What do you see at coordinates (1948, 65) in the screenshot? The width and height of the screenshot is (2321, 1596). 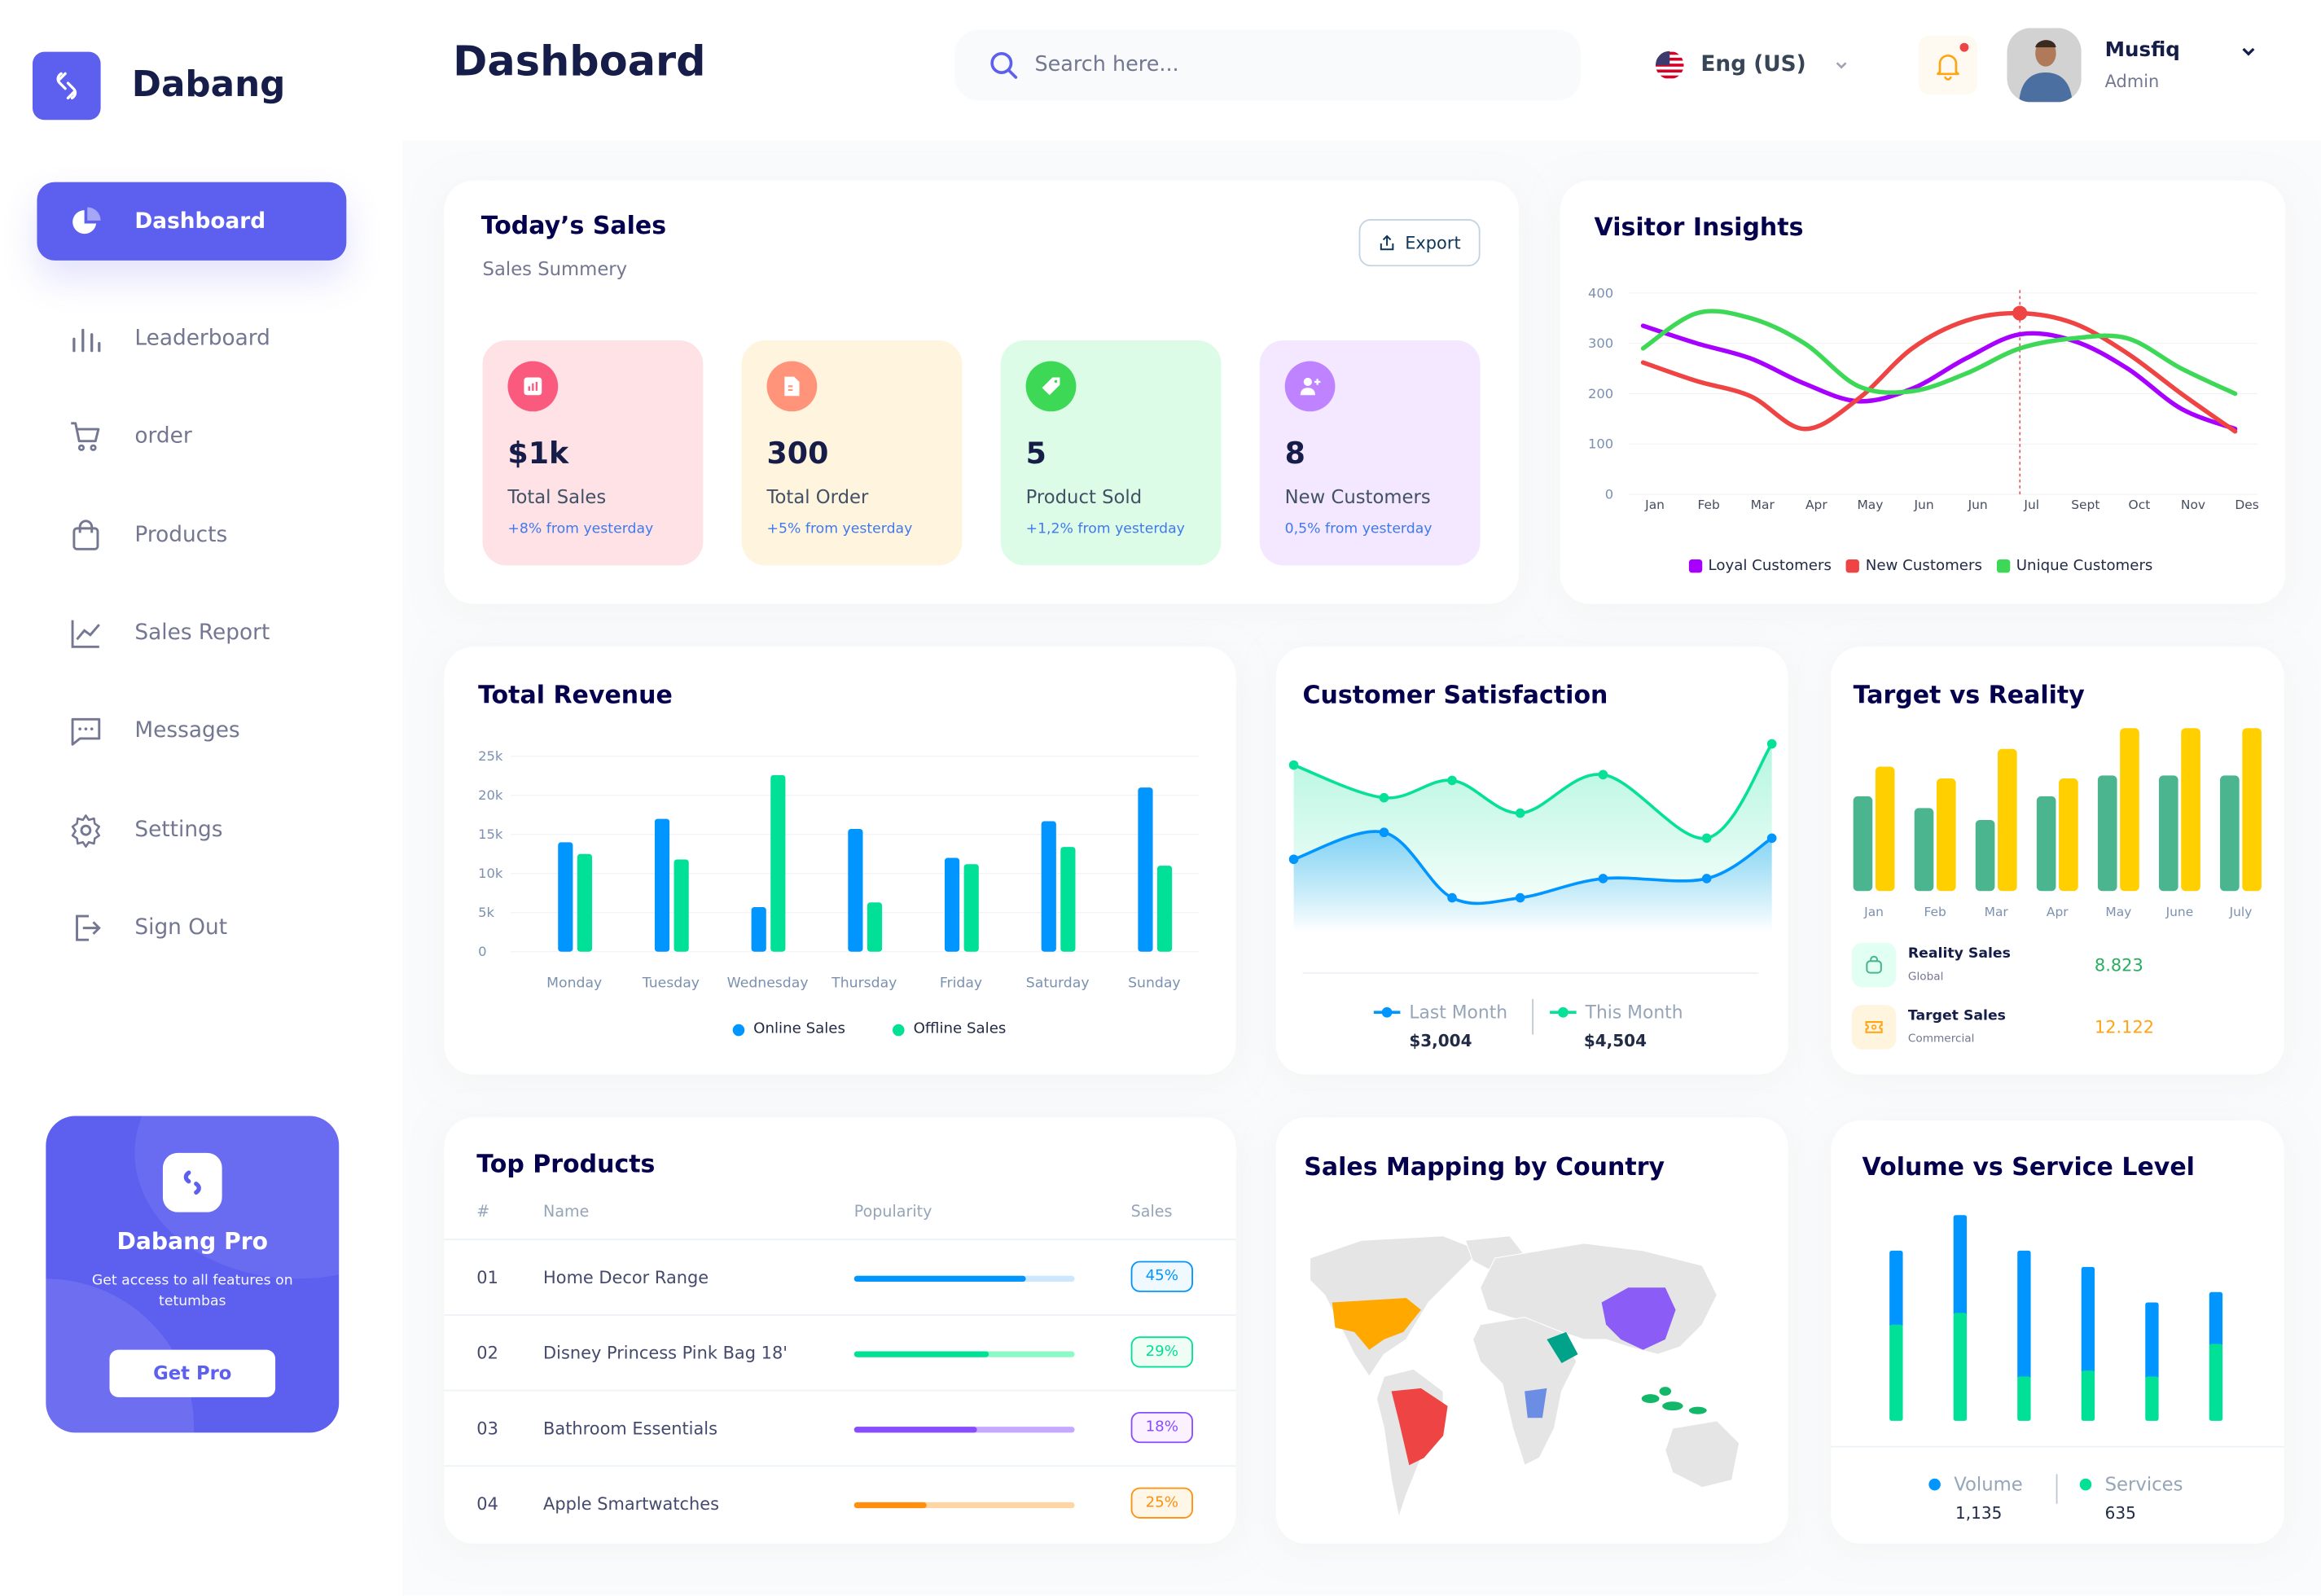 I see `notifications-button` at bounding box center [1948, 65].